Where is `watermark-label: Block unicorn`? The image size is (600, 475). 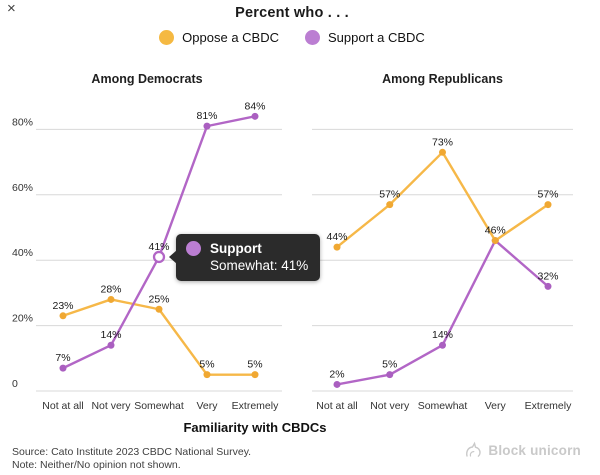 watermark-label: Block unicorn is located at coordinates (534, 450).